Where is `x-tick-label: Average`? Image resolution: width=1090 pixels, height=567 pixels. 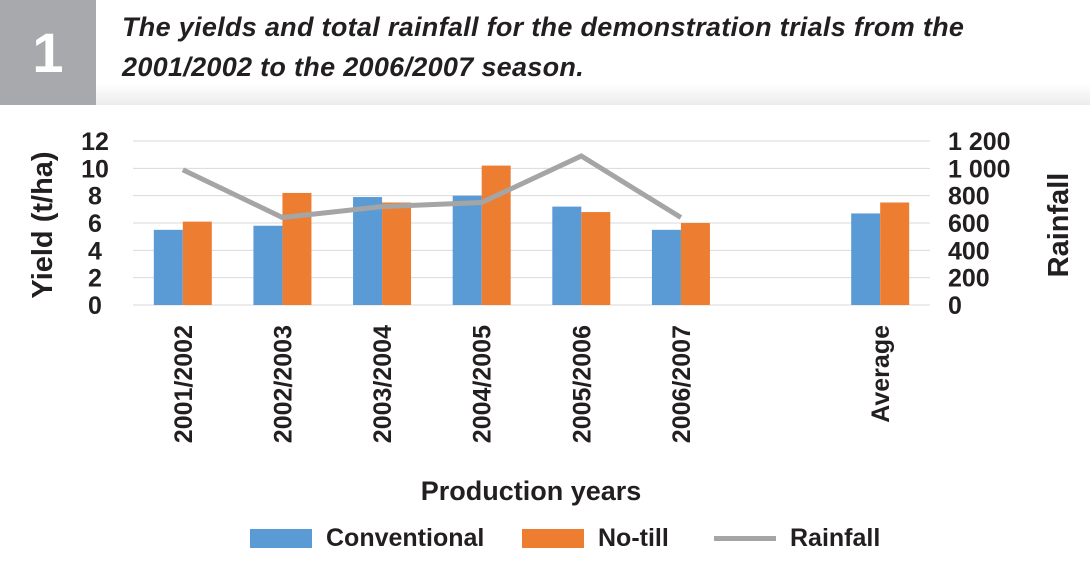
x-tick-label: Average is located at coordinates (881, 374).